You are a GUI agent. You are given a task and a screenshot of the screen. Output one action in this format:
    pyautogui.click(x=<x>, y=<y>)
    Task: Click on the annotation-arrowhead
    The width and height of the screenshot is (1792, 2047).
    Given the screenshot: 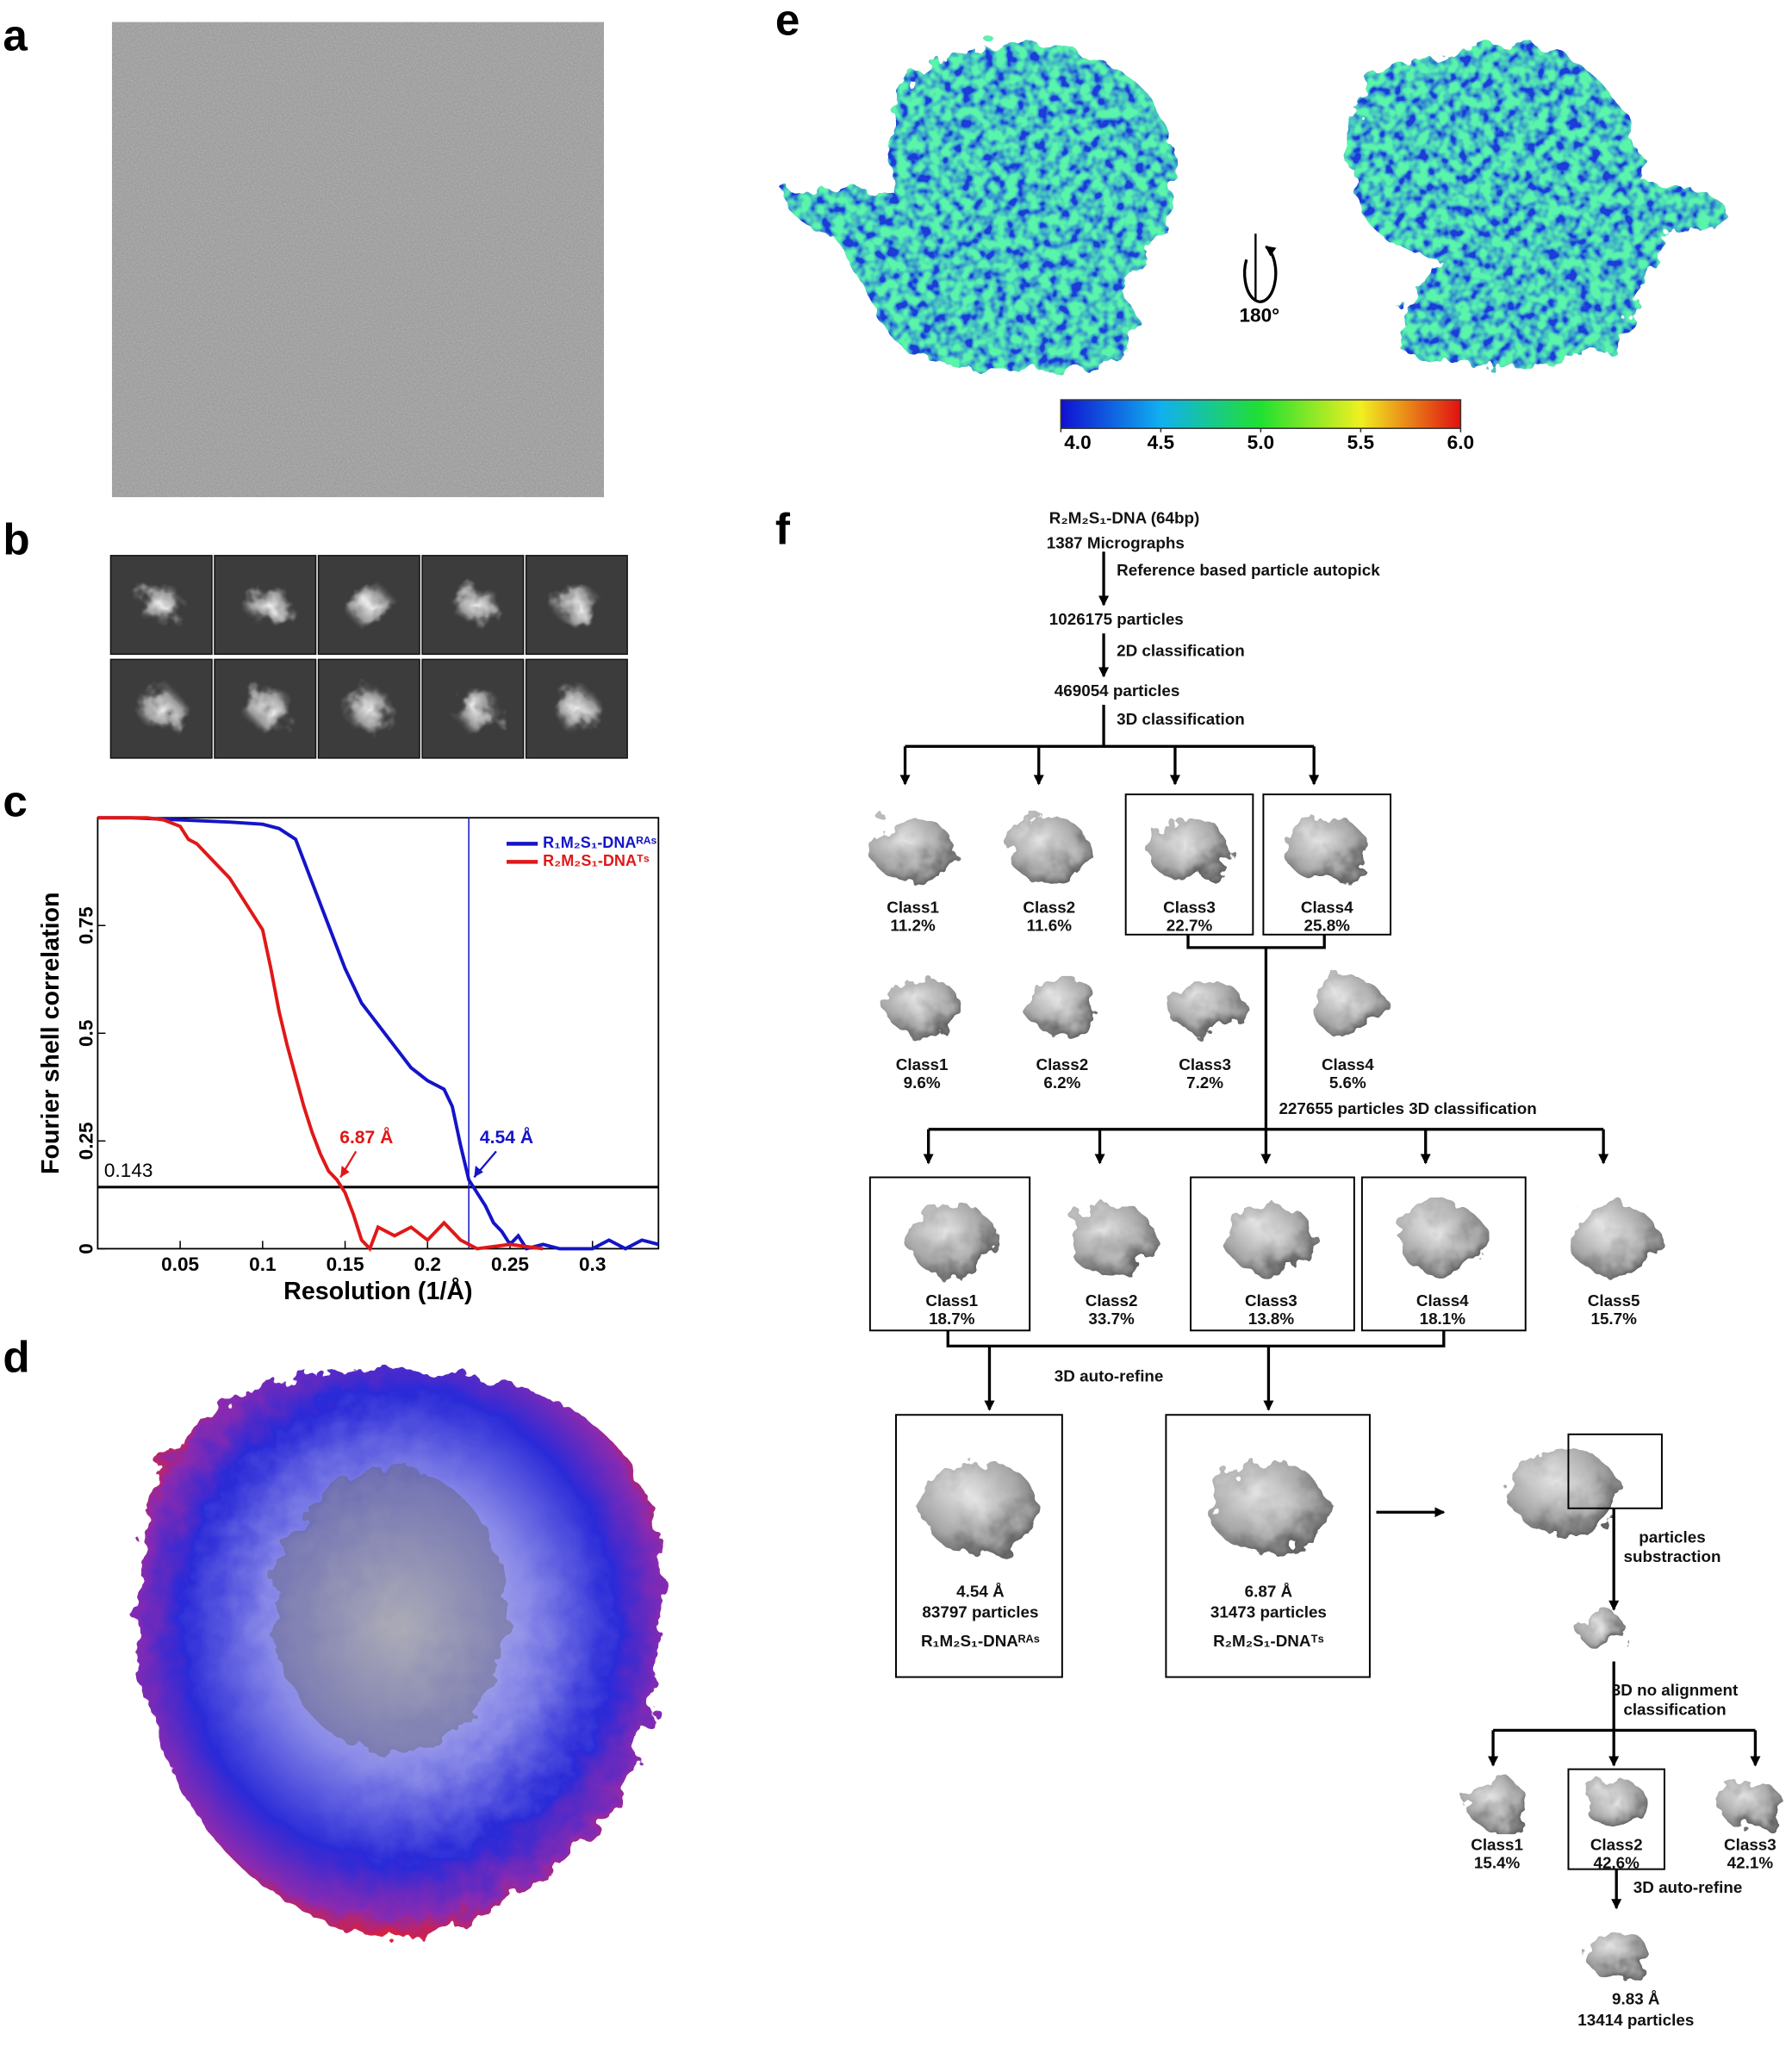 What is the action you would take?
    pyautogui.click(x=479, y=1171)
    